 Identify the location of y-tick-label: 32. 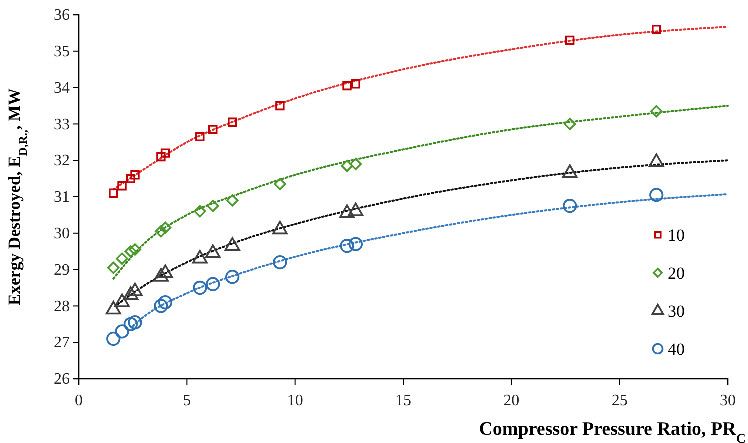
(62, 161).